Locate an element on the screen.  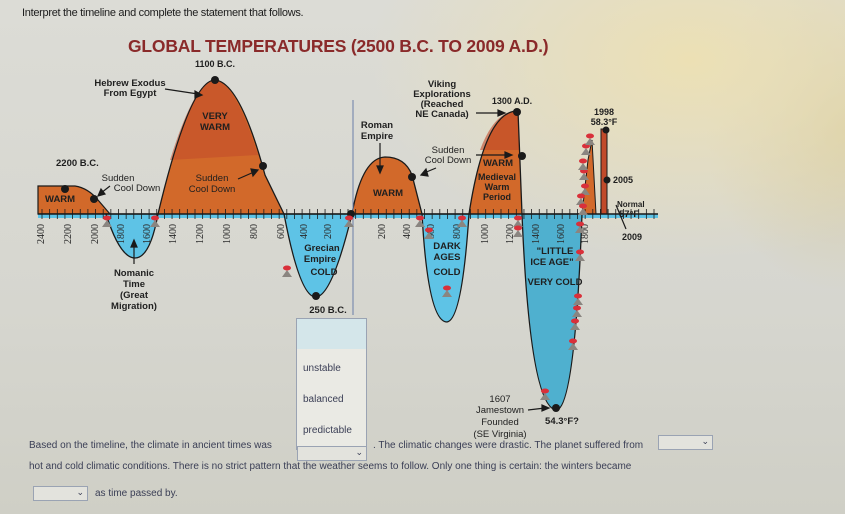
label-1998-temp: 58.3°F is located at coordinates (604, 122).